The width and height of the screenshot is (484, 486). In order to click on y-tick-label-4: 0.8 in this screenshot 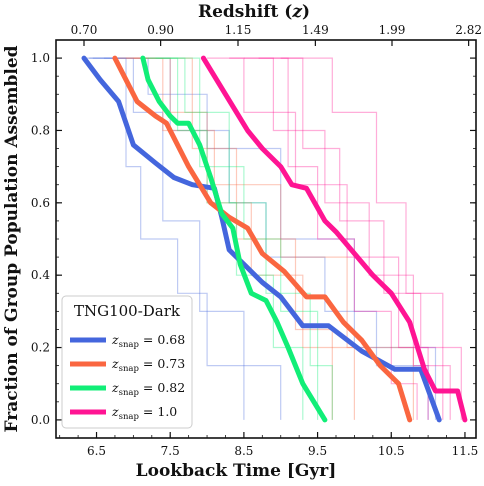, I will do `click(40, 130)`.